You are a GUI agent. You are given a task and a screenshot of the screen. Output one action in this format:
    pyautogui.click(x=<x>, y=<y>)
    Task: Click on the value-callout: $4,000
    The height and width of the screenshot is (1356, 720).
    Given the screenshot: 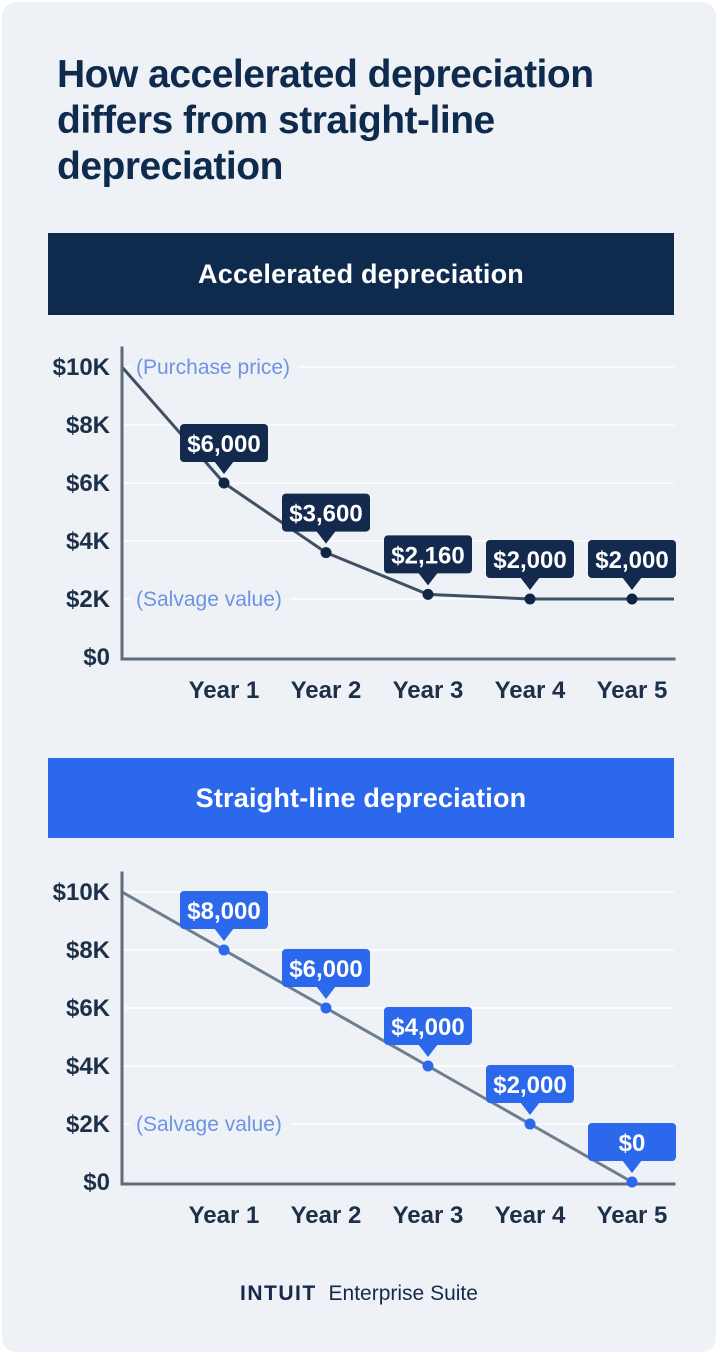 What is the action you would take?
    pyautogui.click(x=428, y=1032)
    